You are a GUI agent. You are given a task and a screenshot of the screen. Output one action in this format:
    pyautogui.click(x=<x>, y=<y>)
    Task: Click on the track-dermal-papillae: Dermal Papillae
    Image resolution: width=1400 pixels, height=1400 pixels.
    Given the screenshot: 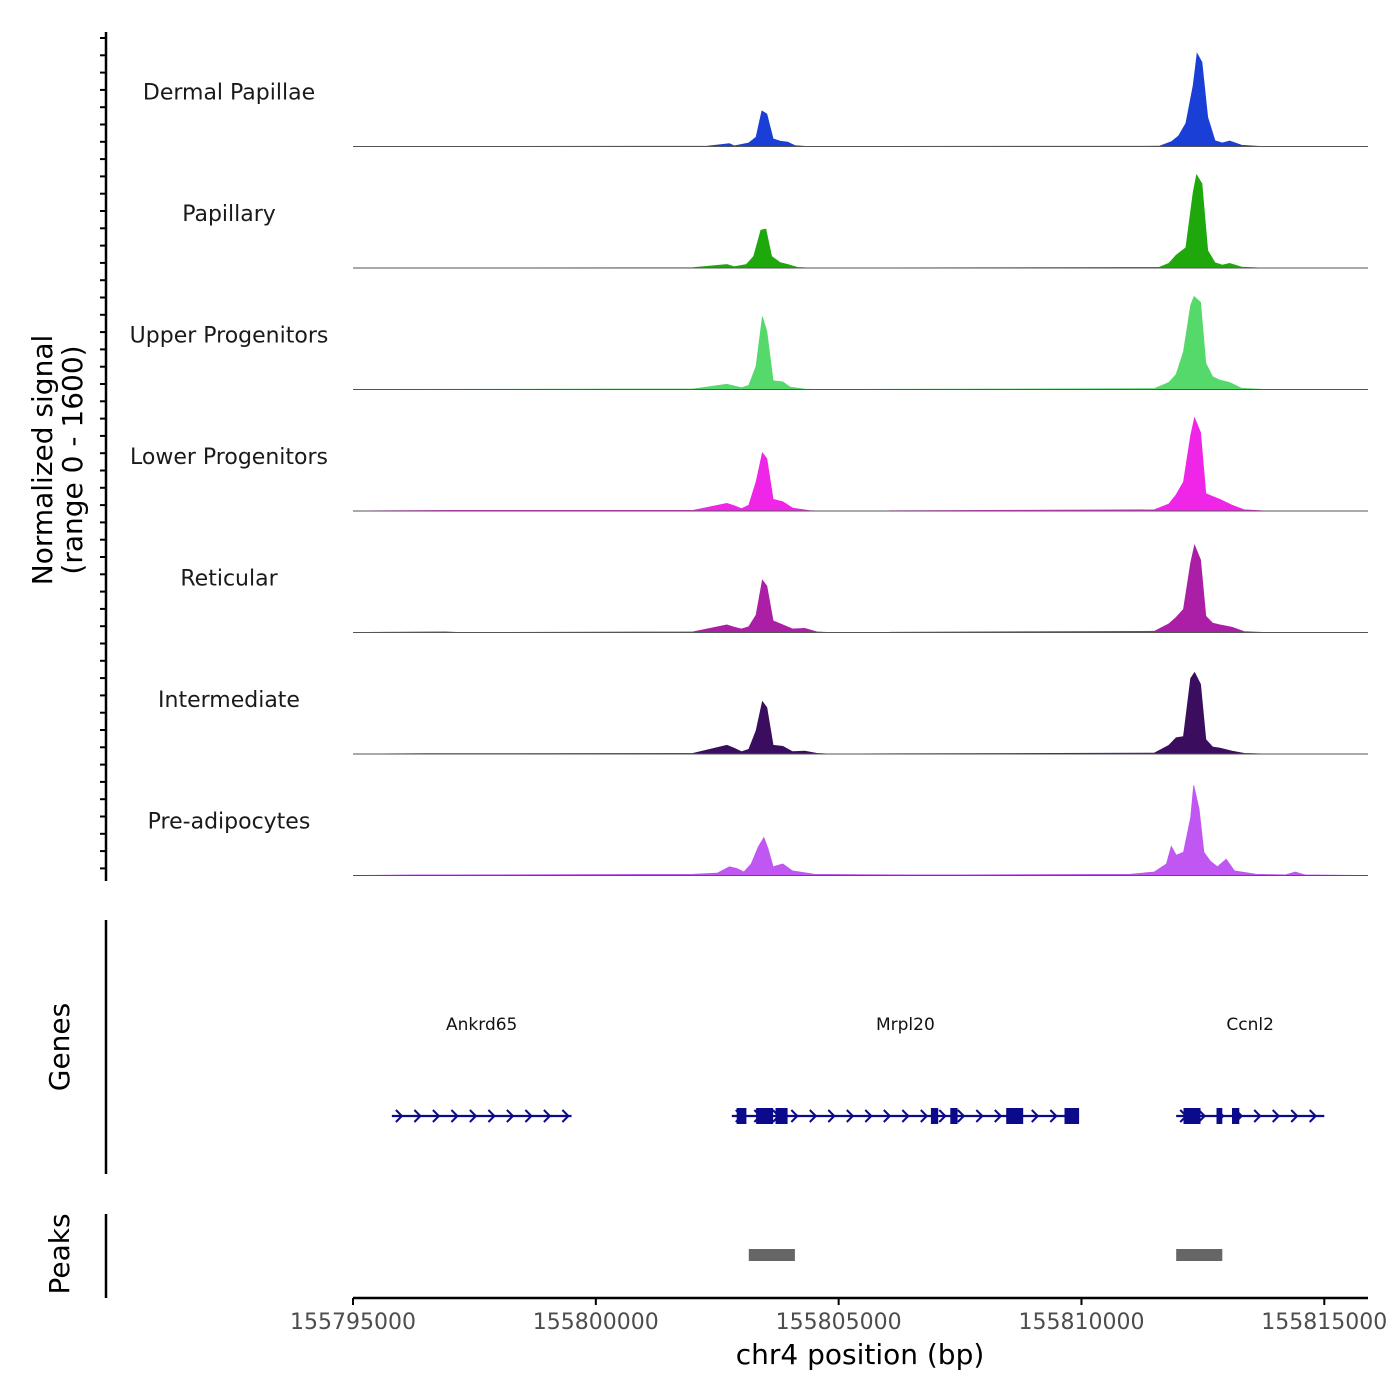 What is the action you would take?
    pyautogui.click(x=755, y=99)
    